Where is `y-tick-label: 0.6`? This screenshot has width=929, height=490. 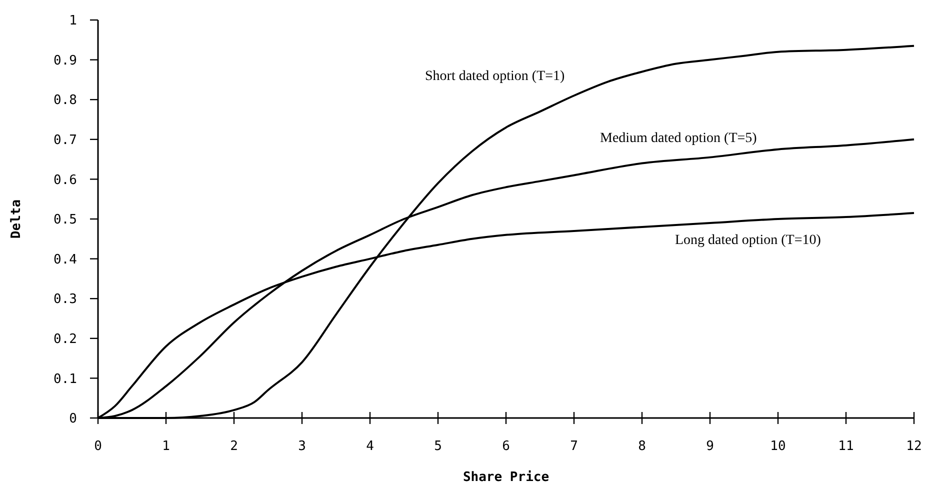 y-tick-label: 0.6 is located at coordinates (65, 180).